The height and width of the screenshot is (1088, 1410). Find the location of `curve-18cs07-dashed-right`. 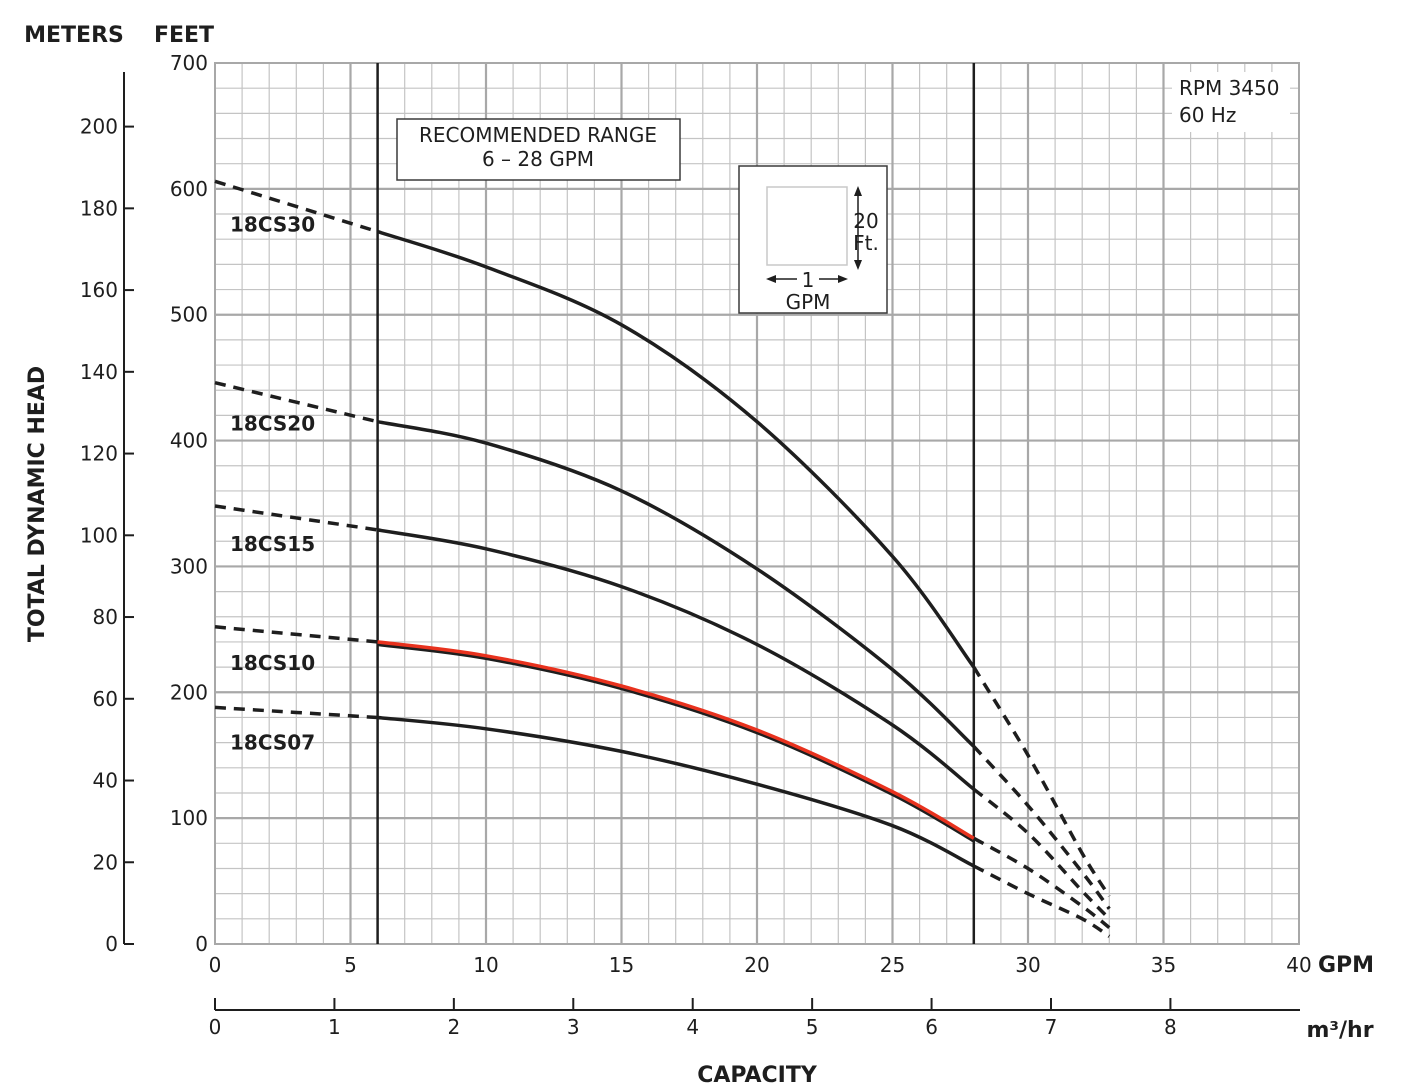

curve-18cs07-dashed-right is located at coordinates (1042, 901).